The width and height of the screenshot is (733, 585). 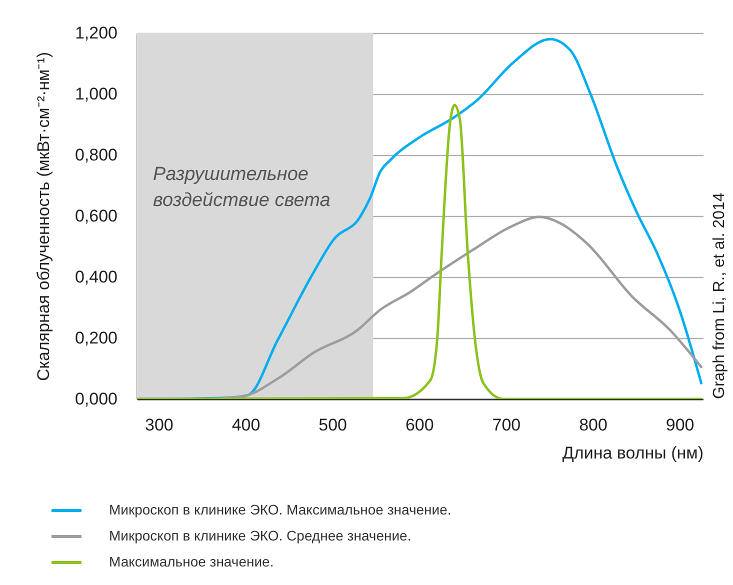 I want to click on y-tick-label: 0,400, so click(x=96, y=277).